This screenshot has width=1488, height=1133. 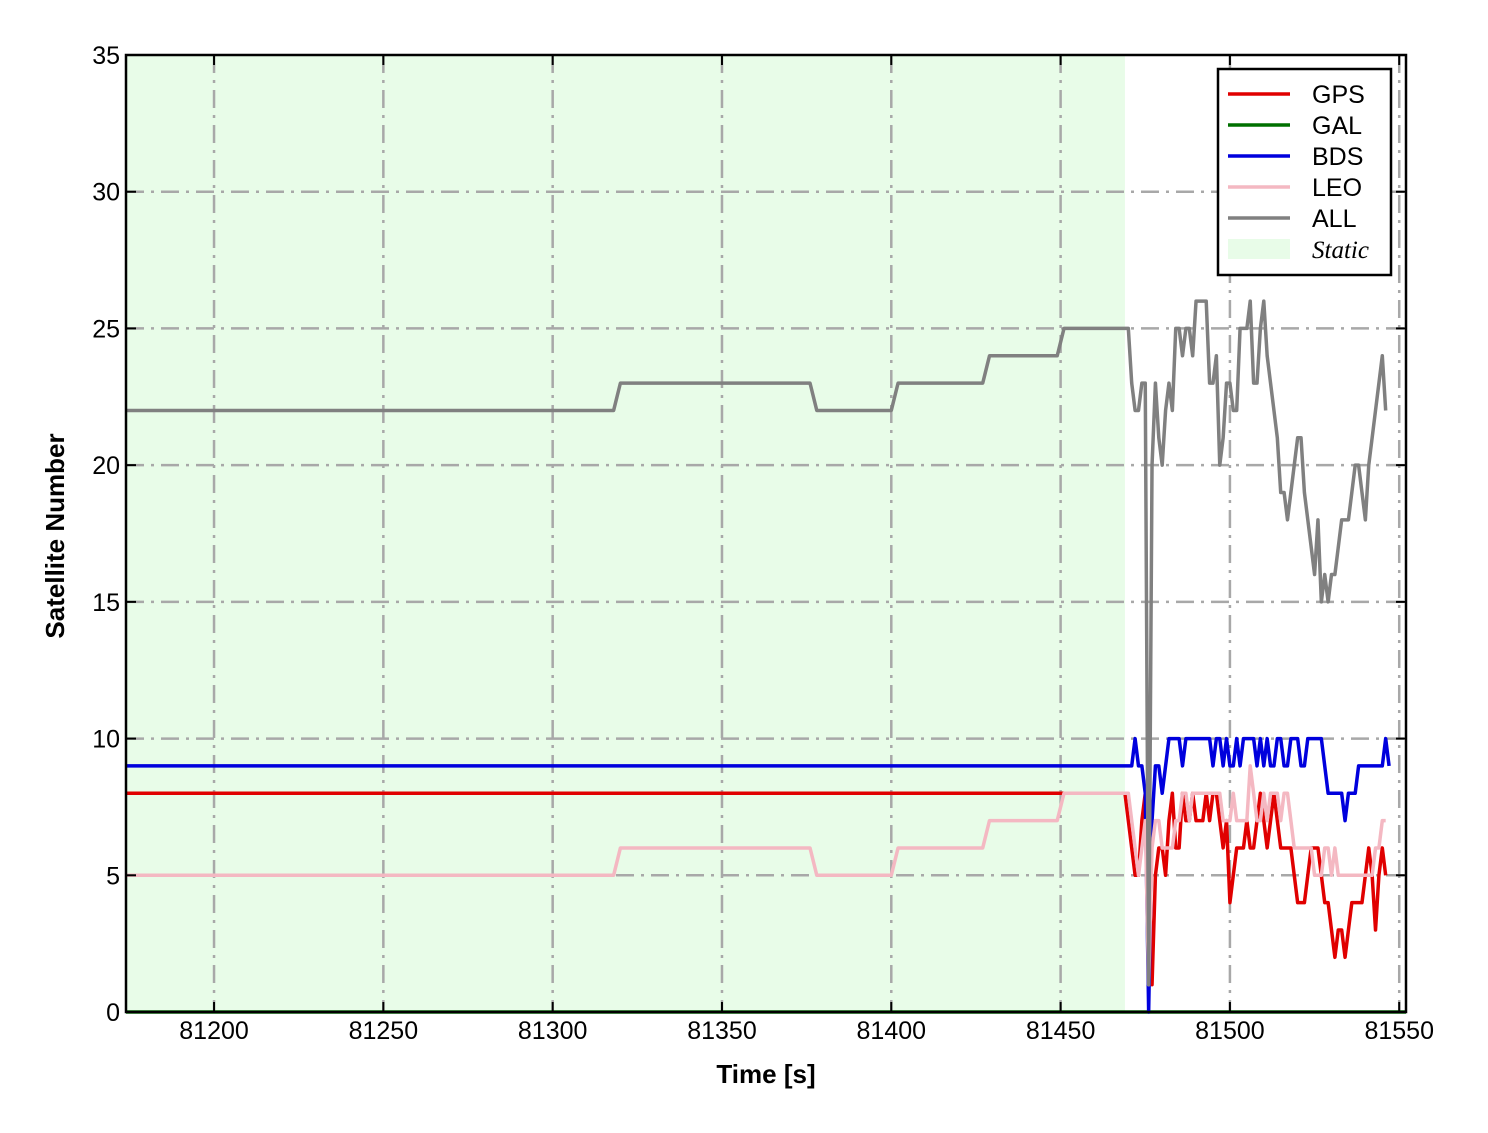 What do you see at coordinates (1259, 249) in the screenshot?
I see `legend-swatch-static` at bounding box center [1259, 249].